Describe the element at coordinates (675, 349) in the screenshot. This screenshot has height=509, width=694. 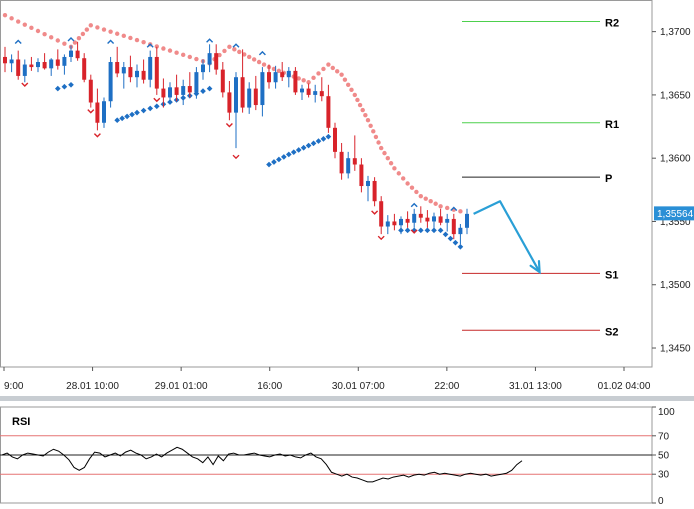
I see `price-tick-label: 1,3450` at that location.